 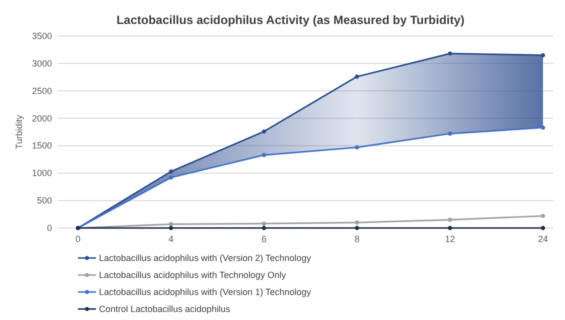 I want to click on x-tick-label: 4, so click(x=171, y=239).